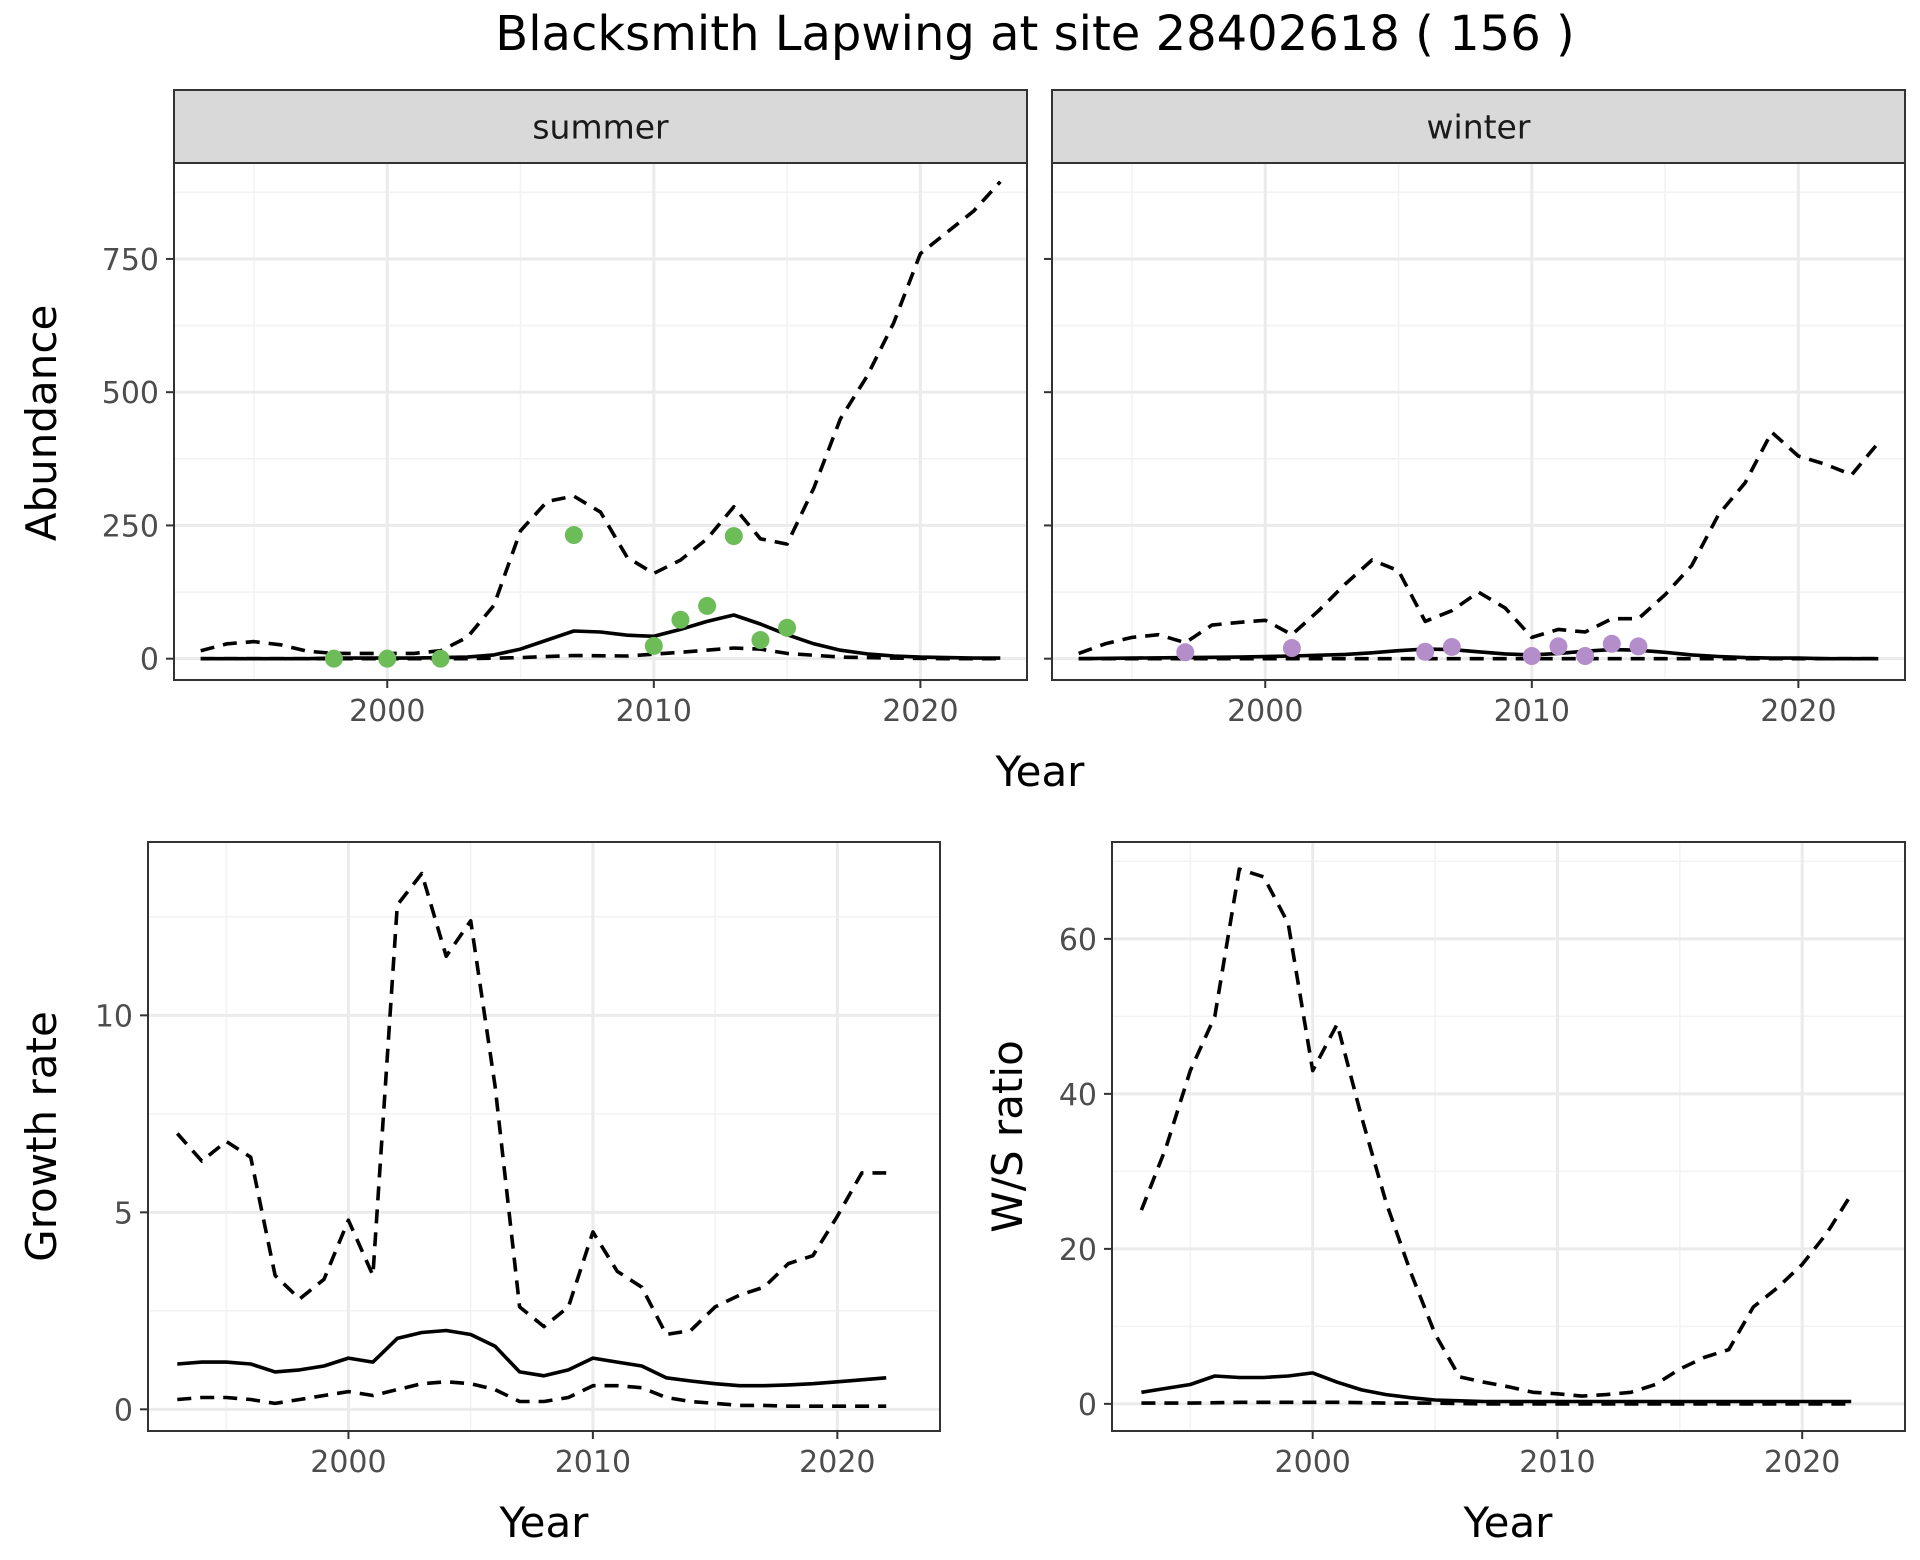 The width and height of the screenshot is (1920, 1560). Describe the element at coordinates (1078, 1095) in the screenshot. I see `y-tick-label: 40` at that location.